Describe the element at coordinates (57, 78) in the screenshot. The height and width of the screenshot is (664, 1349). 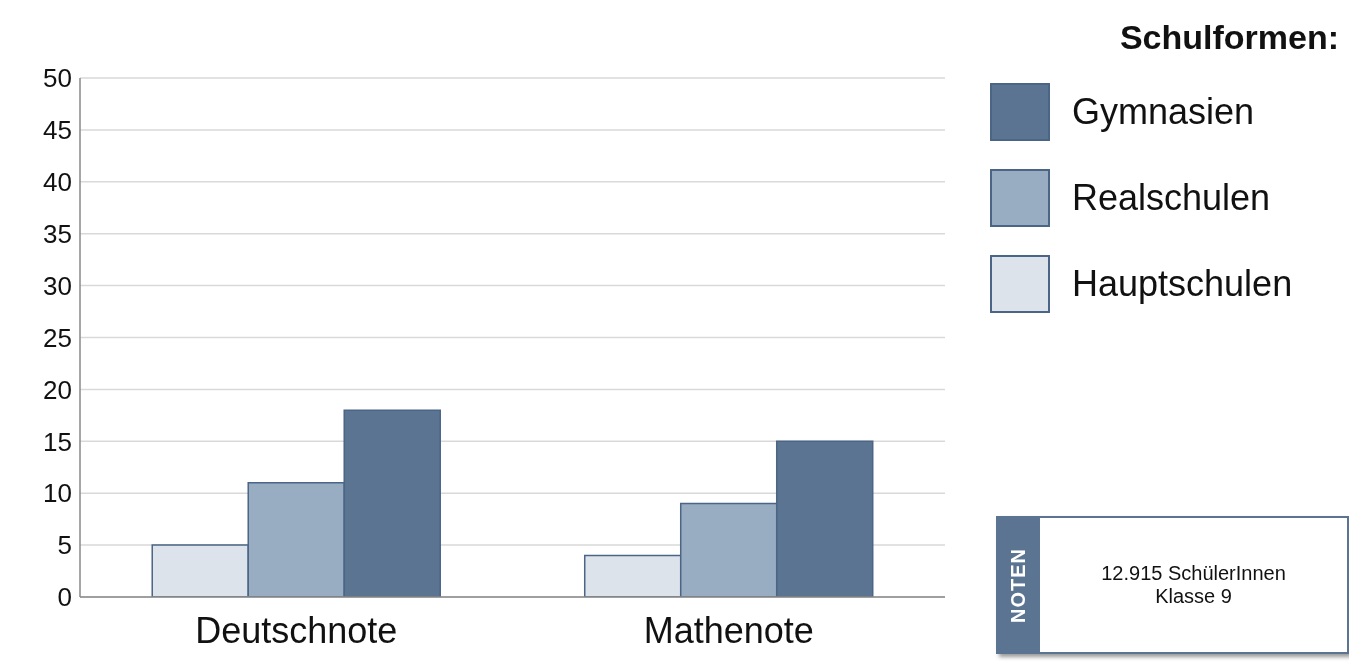
I see `y-tick-label: 50` at that location.